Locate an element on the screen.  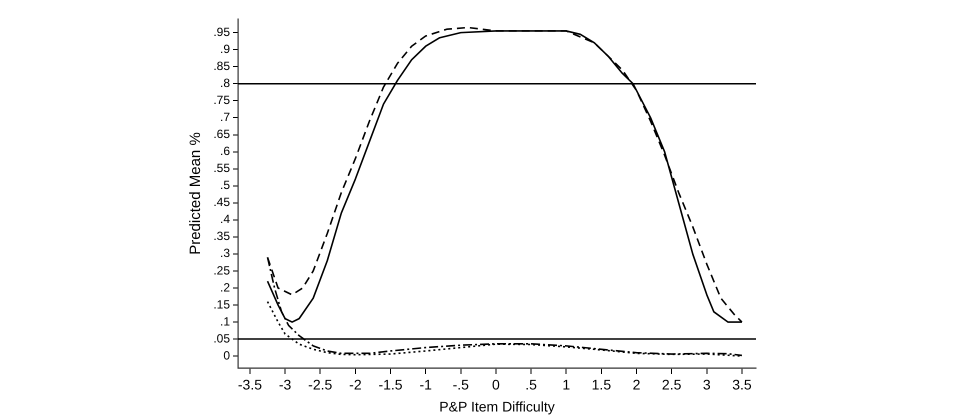
y-tick-label: .4 is located at coordinates (225, 219).